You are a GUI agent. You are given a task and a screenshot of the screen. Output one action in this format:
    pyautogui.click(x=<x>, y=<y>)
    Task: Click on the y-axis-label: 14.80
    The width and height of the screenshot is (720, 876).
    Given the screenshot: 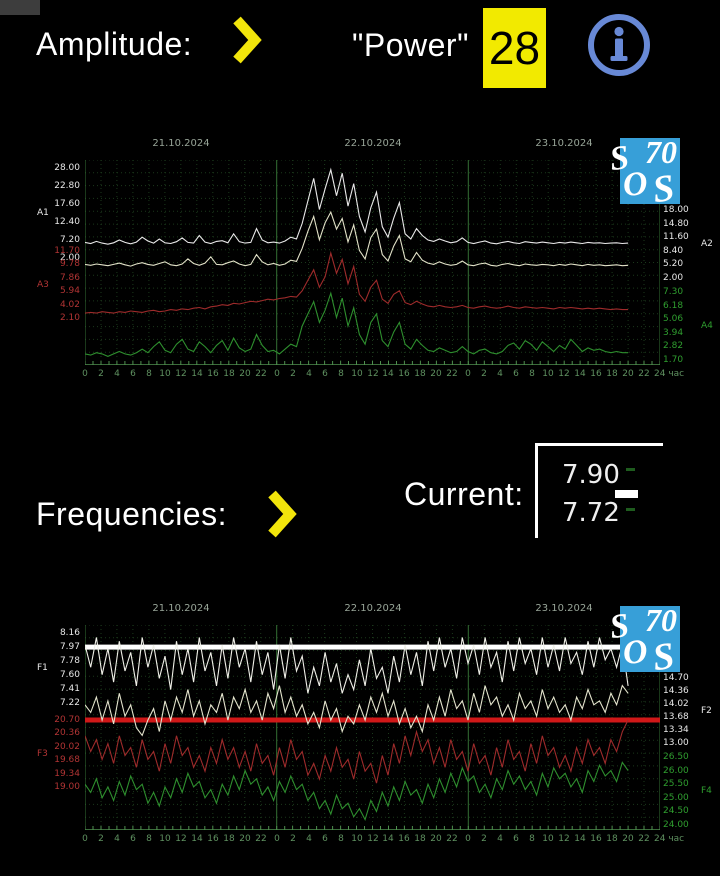 What is the action you would take?
    pyautogui.click(x=676, y=224)
    